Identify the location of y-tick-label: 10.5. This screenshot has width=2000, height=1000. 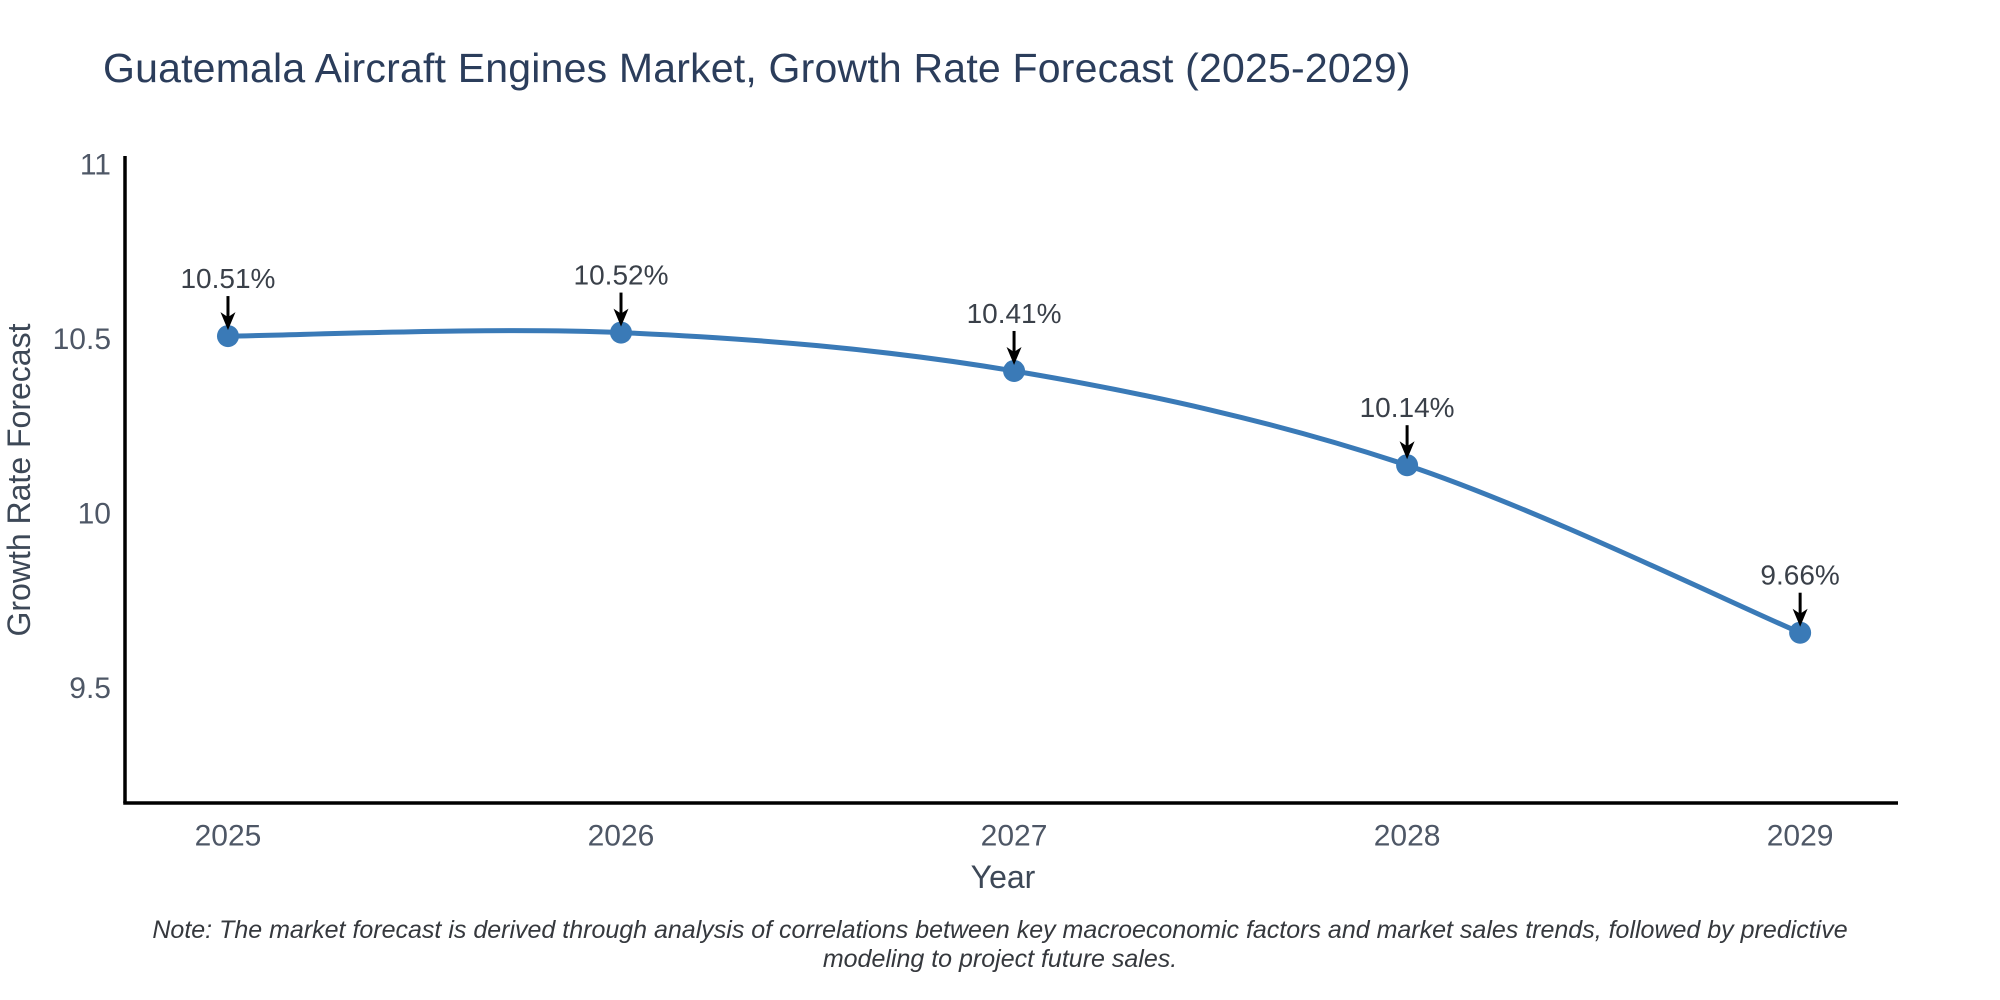
(82, 339).